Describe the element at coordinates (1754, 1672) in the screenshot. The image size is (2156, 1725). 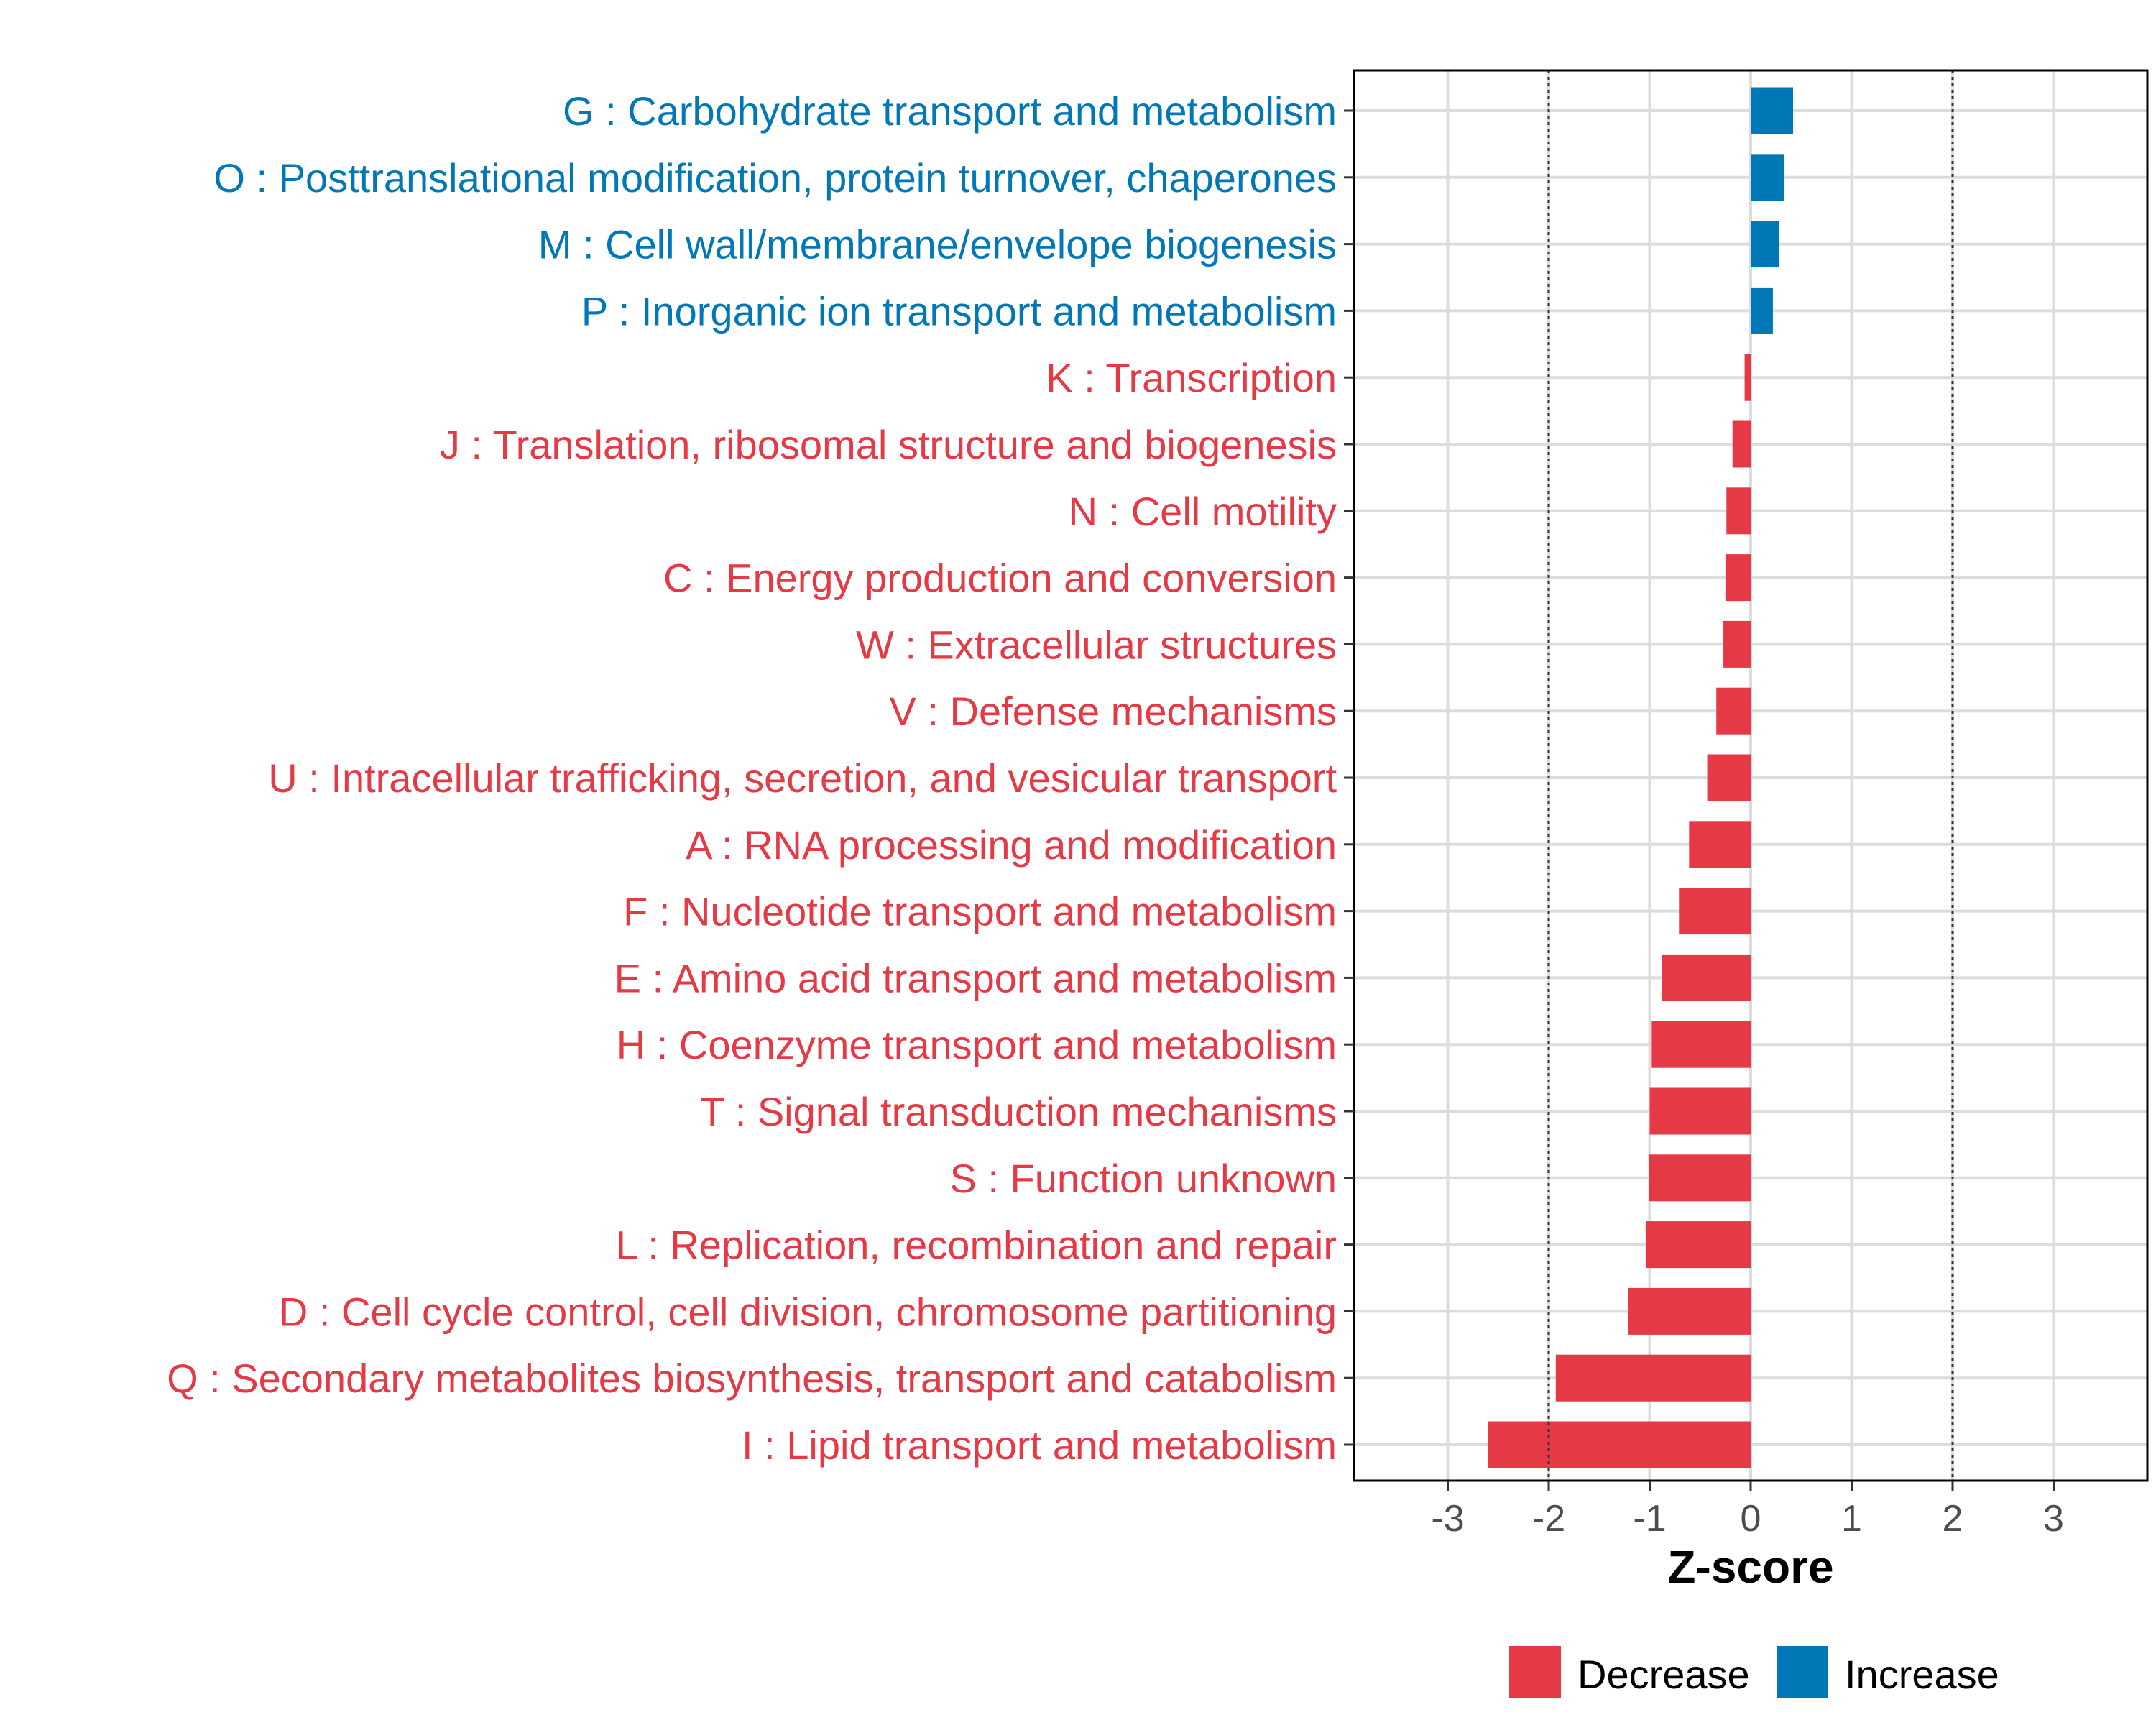
I see `legend: Decrease Increase` at that location.